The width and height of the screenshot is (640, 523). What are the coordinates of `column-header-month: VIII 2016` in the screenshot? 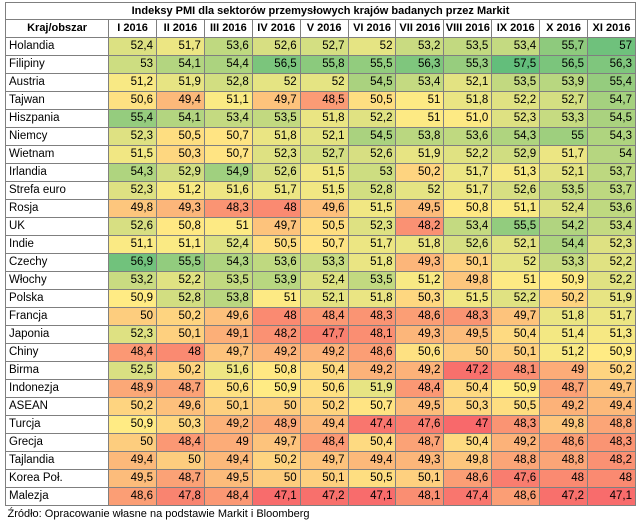 It's located at (468, 29).